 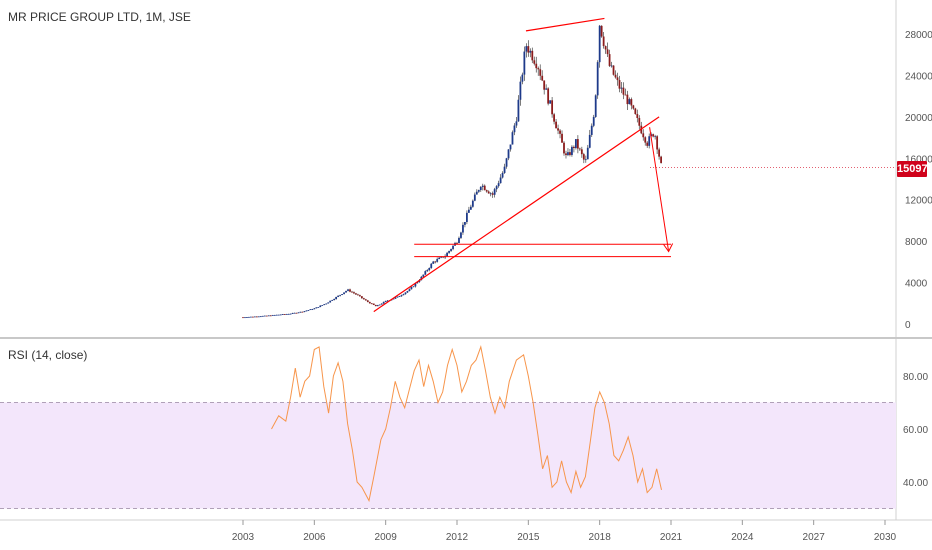 What do you see at coordinates (916, 284) in the screenshot?
I see `price-tick-label: 4000` at bounding box center [916, 284].